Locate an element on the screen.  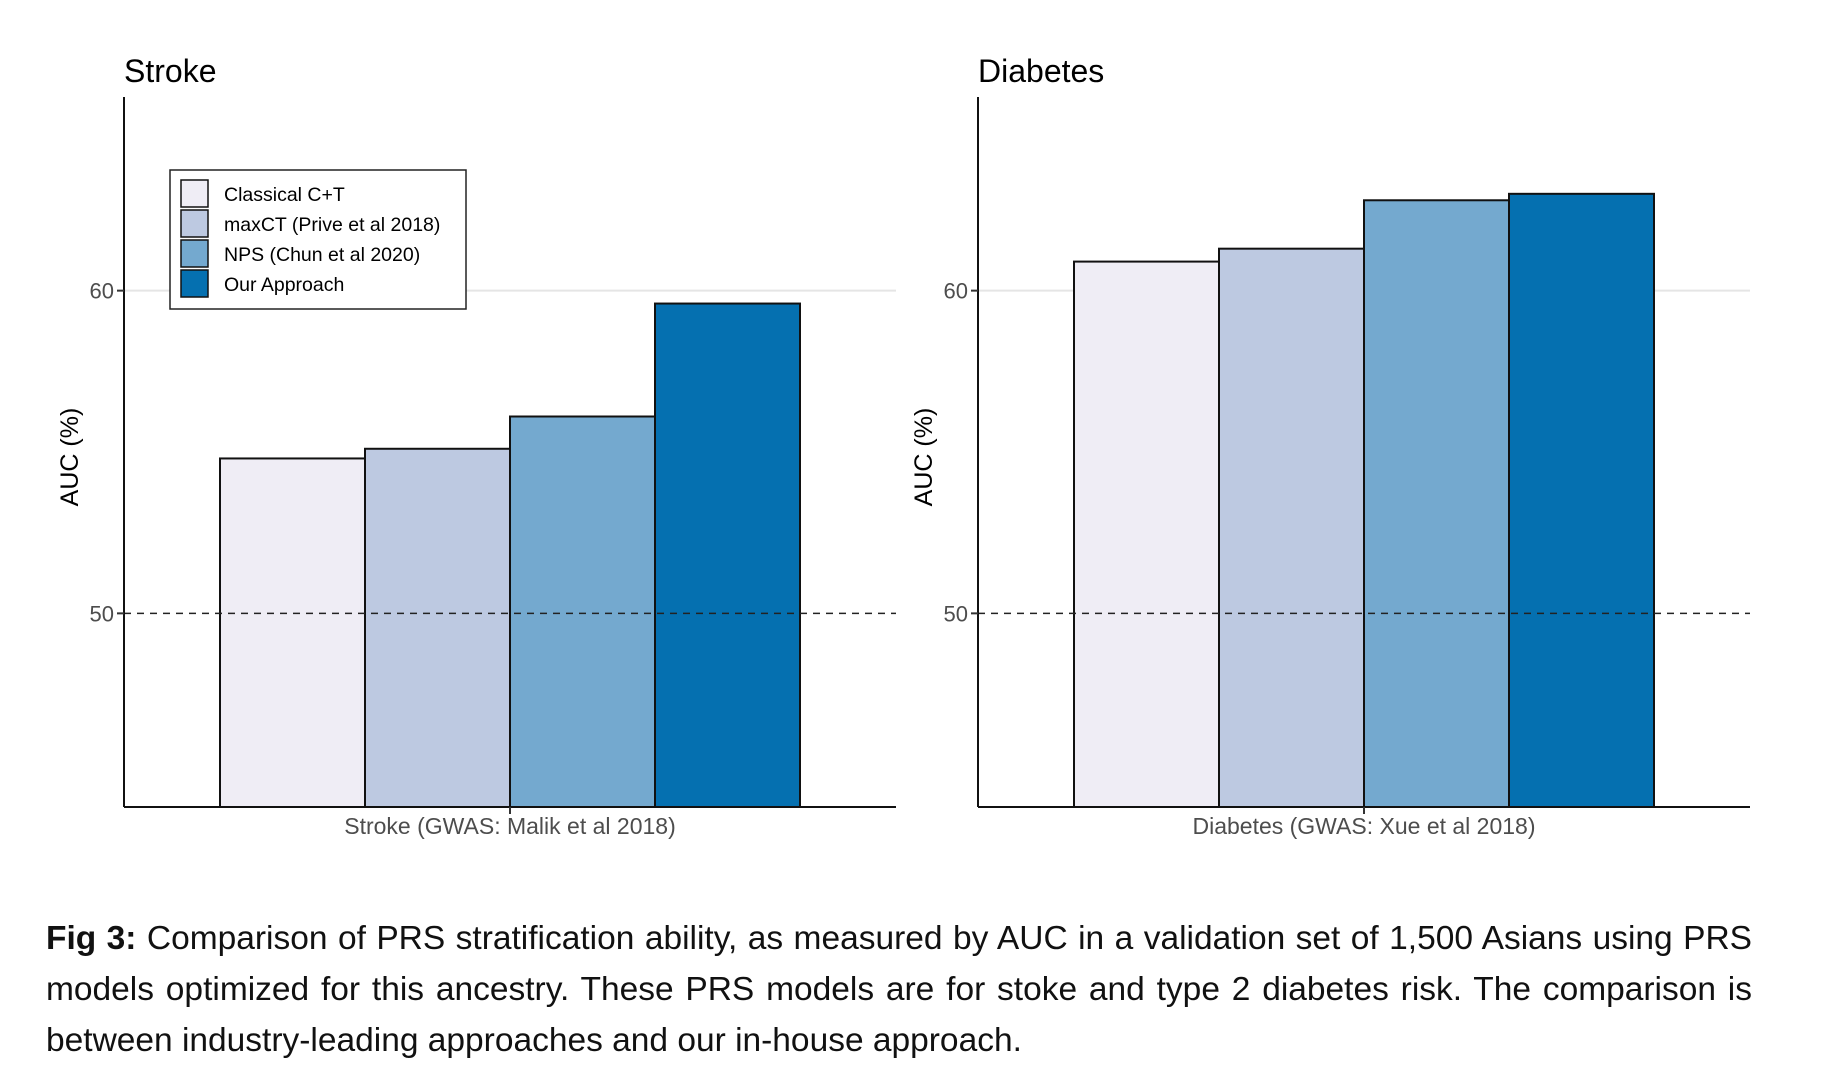
legend-label-1: Classical C+T is located at coordinates (284, 195).